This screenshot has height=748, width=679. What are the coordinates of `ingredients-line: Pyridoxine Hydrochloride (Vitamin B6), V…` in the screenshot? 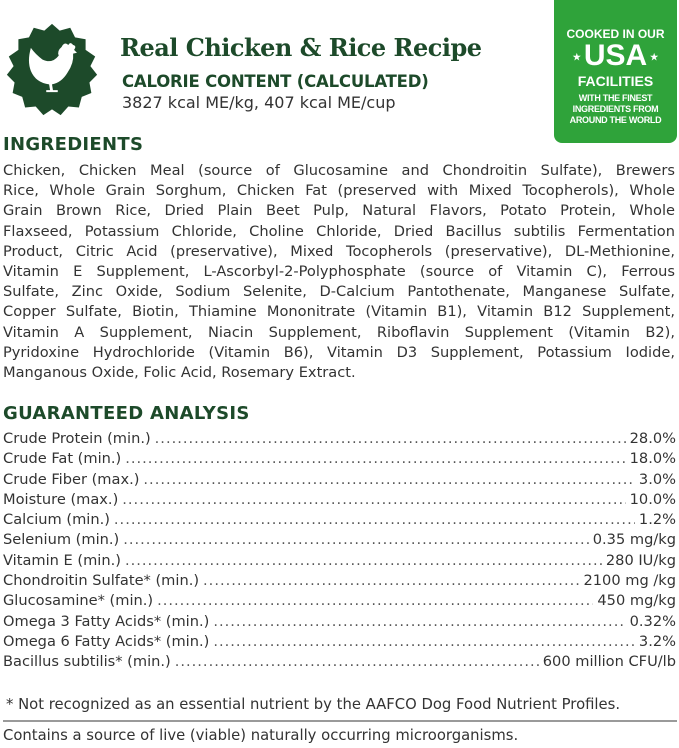 It's located at (339, 352).